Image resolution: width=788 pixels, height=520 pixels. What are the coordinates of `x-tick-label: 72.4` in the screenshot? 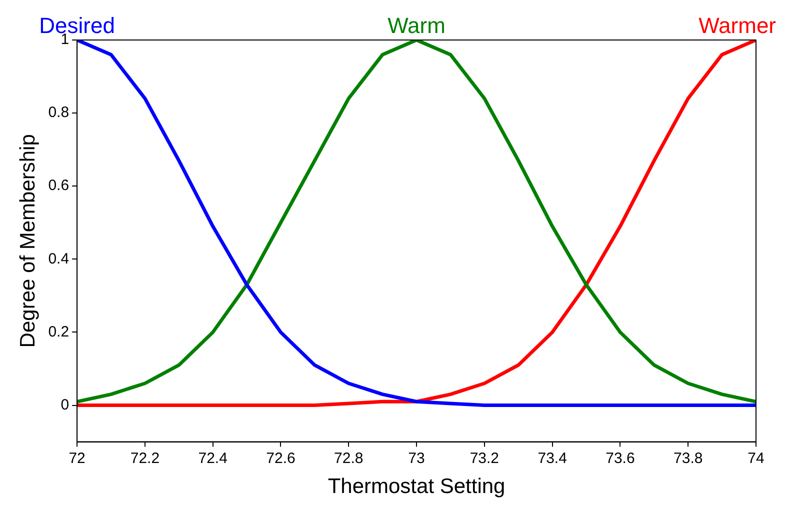 It's located at (213, 458).